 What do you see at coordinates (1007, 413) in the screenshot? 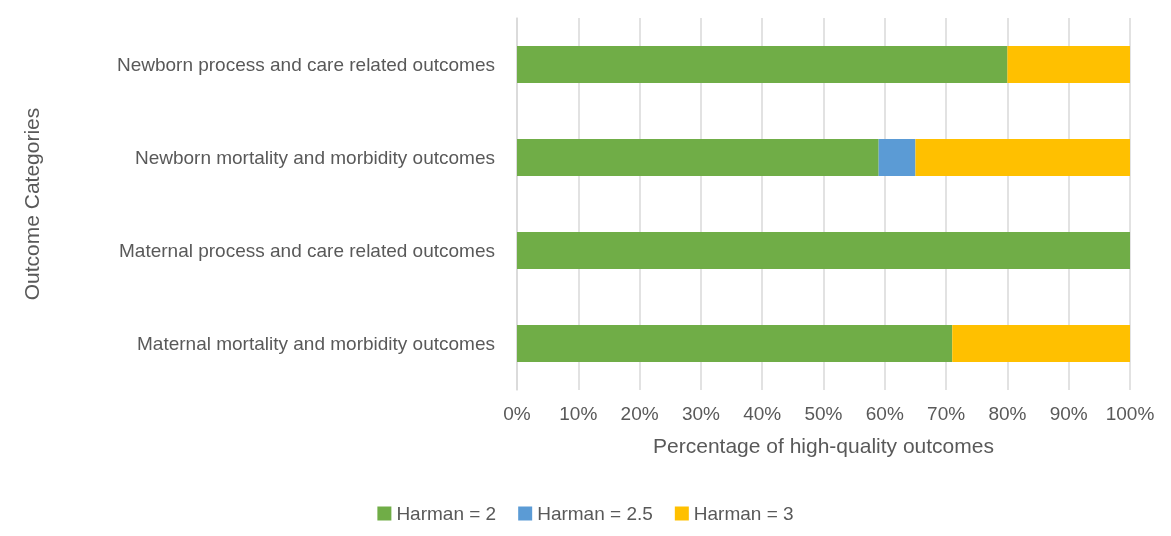
I see `x-tick-label: 80%` at bounding box center [1007, 413].